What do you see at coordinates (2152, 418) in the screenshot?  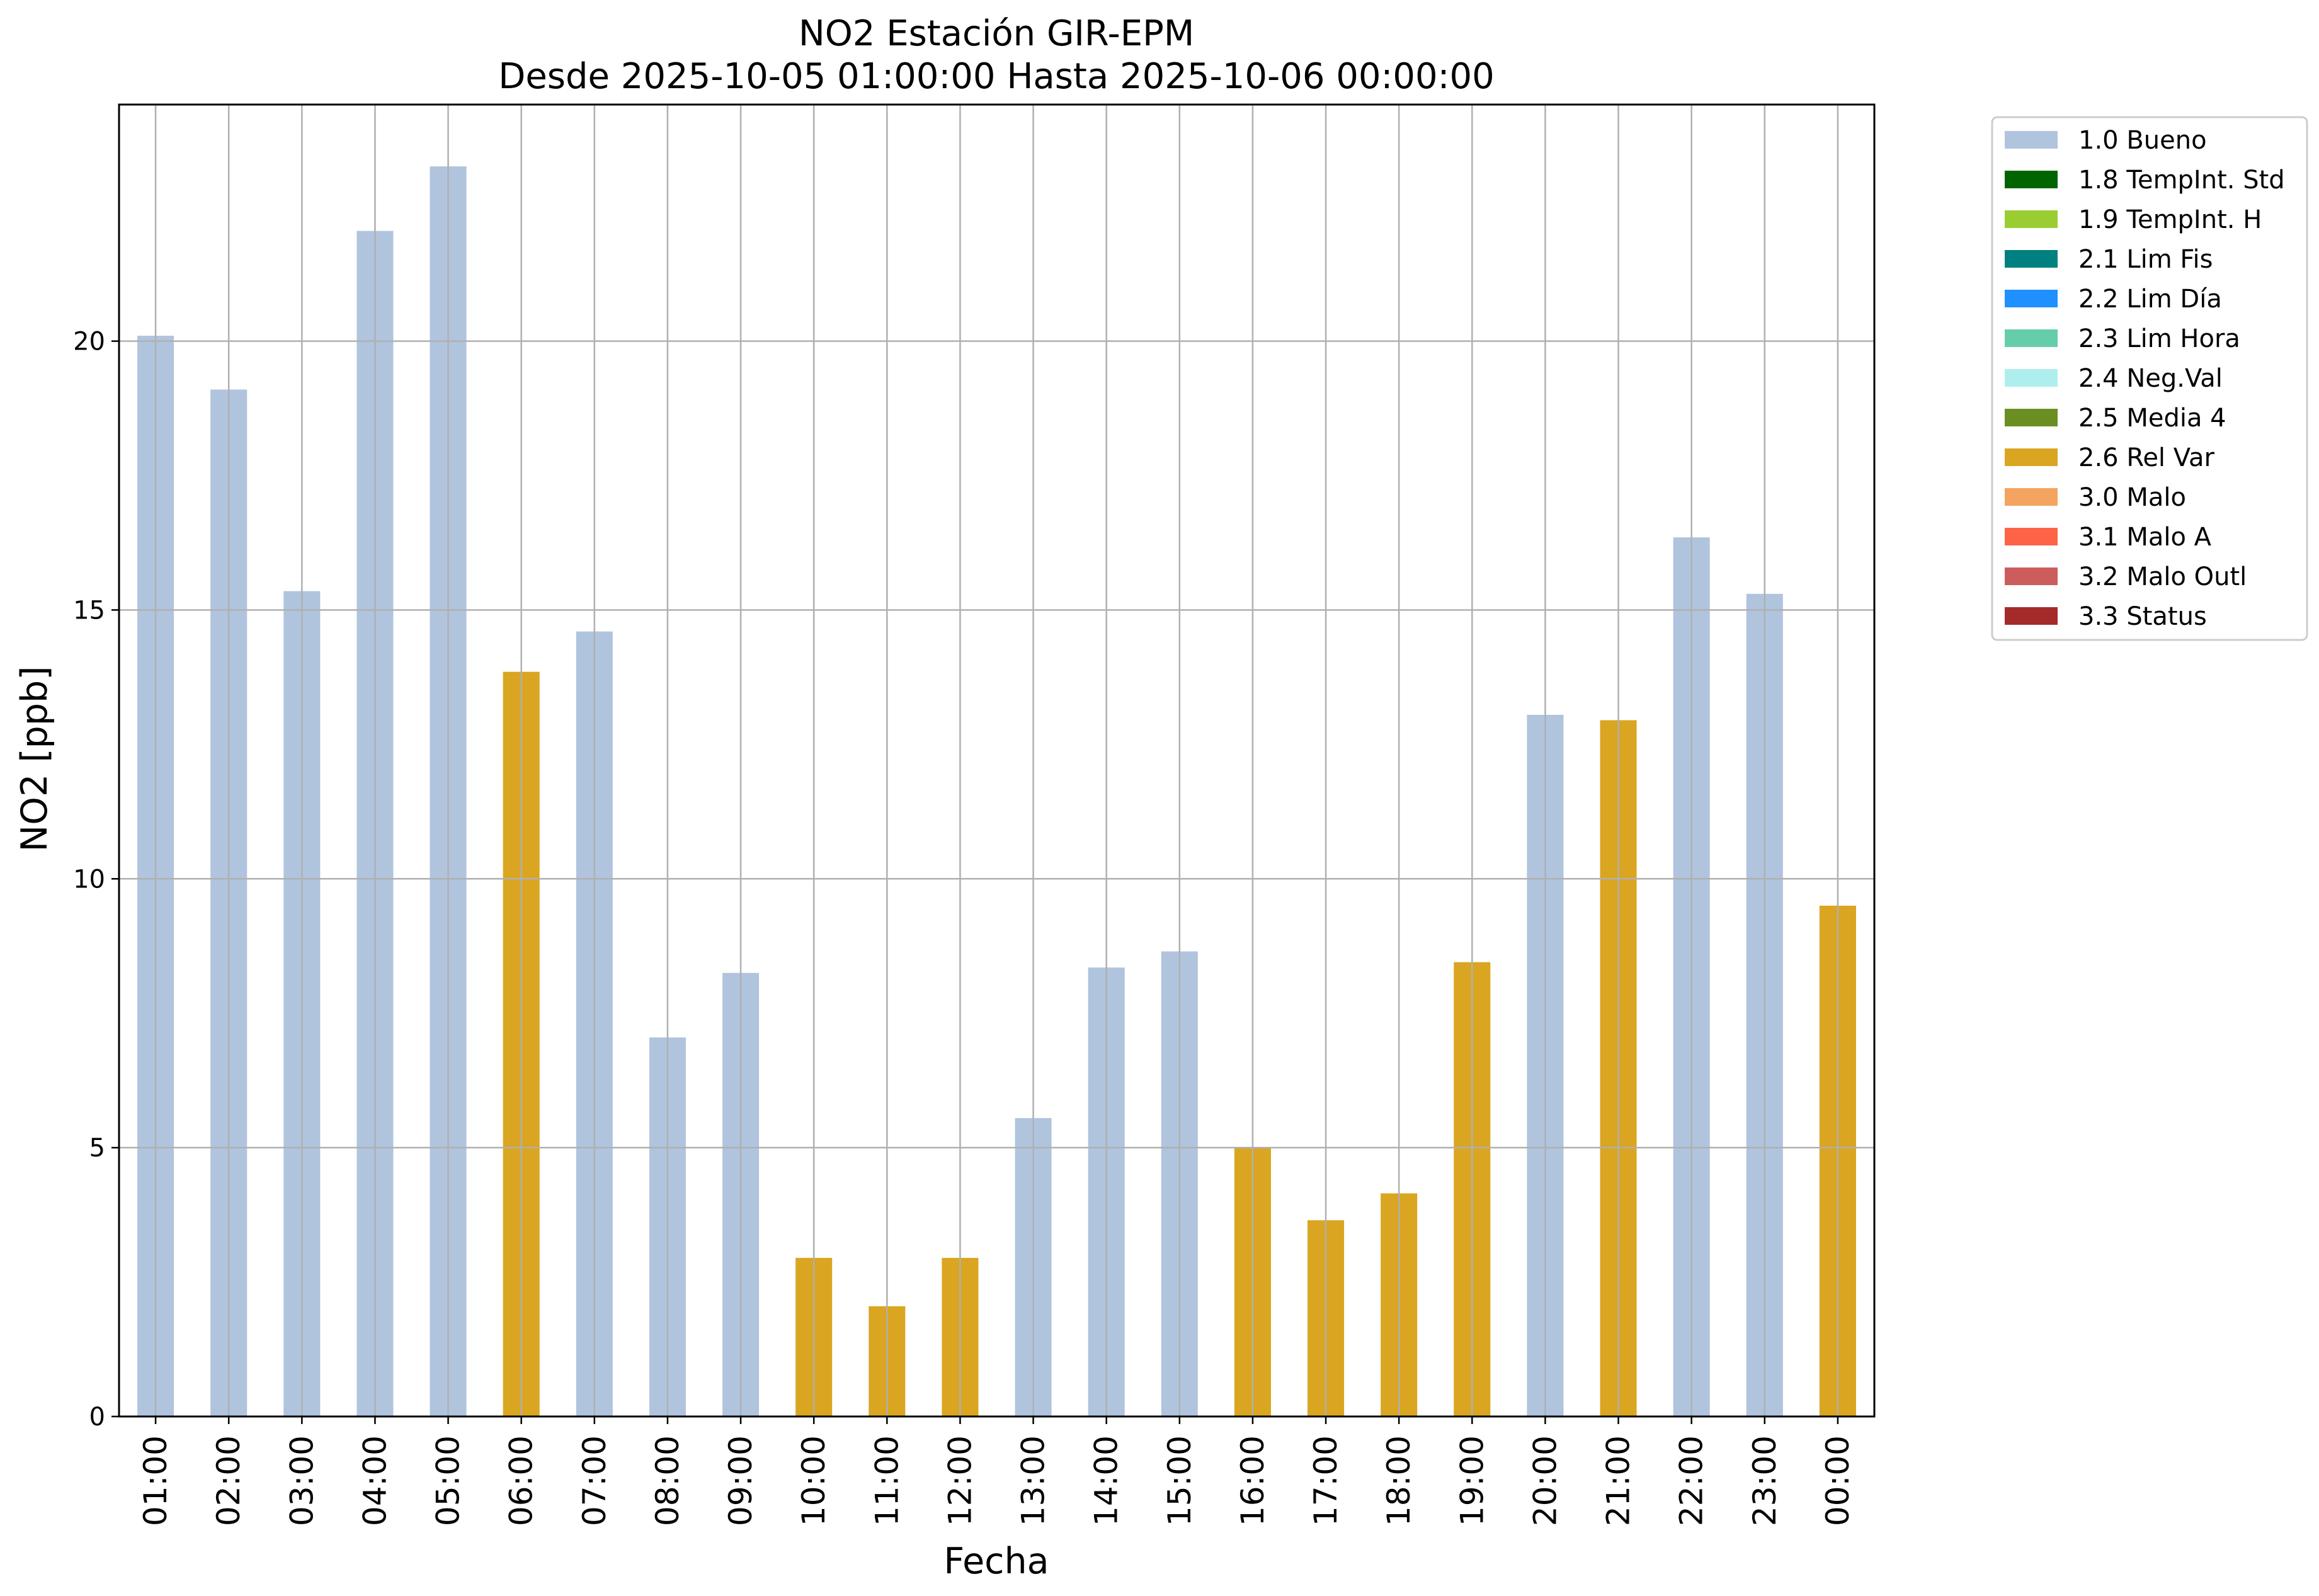 I see `legend-label: 2.5 Media 4` at bounding box center [2152, 418].